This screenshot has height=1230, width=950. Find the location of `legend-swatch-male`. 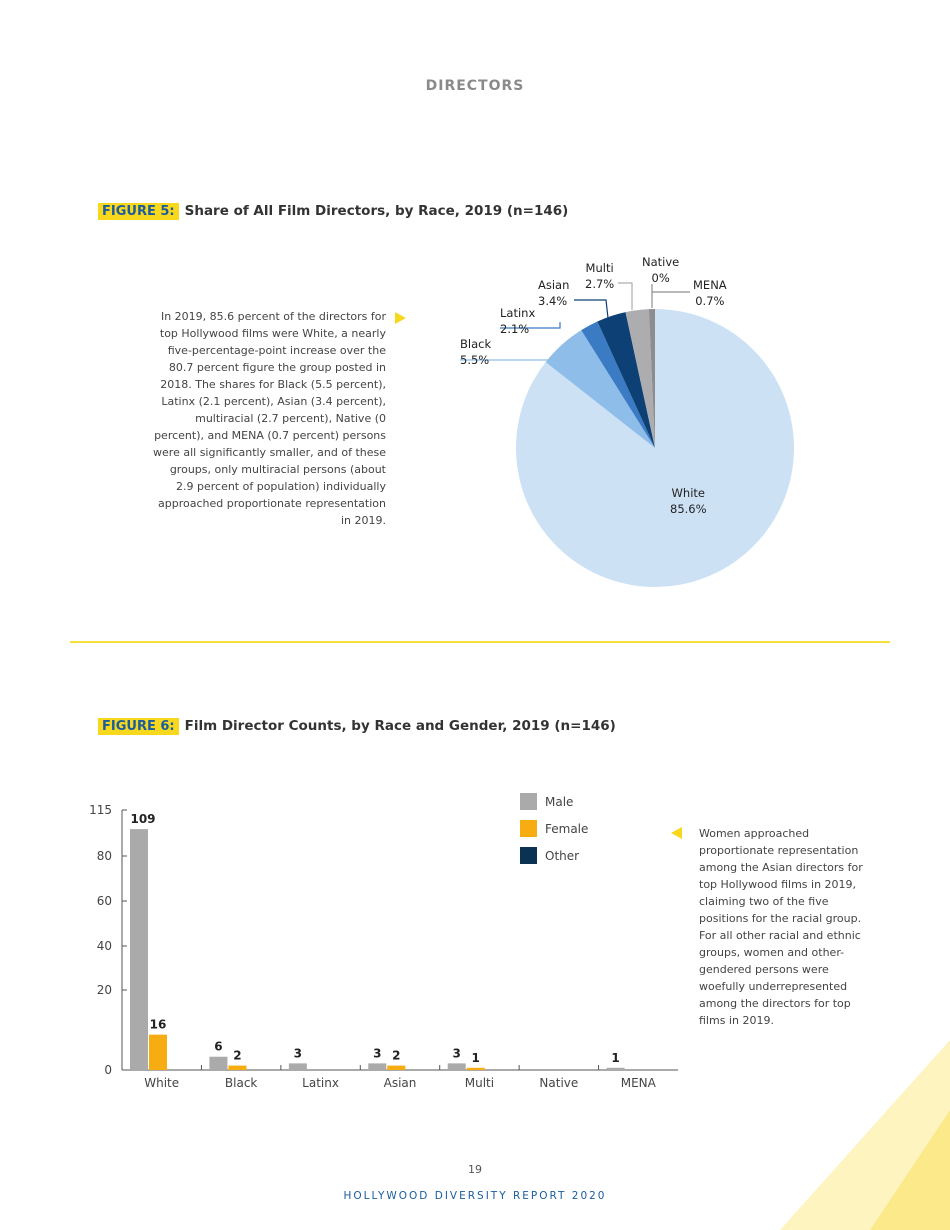

legend-swatch-male is located at coordinates (528, 801).